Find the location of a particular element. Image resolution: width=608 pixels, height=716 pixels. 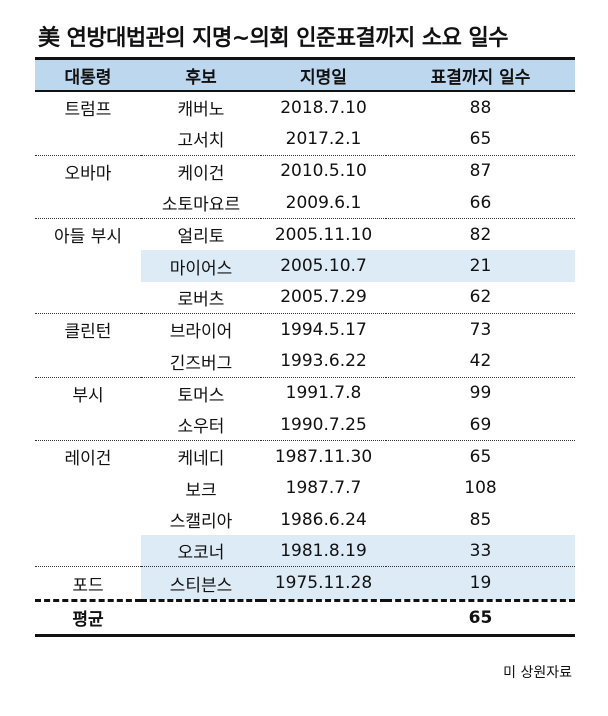

cell-days: 42 is located at coordinates (480, 361).